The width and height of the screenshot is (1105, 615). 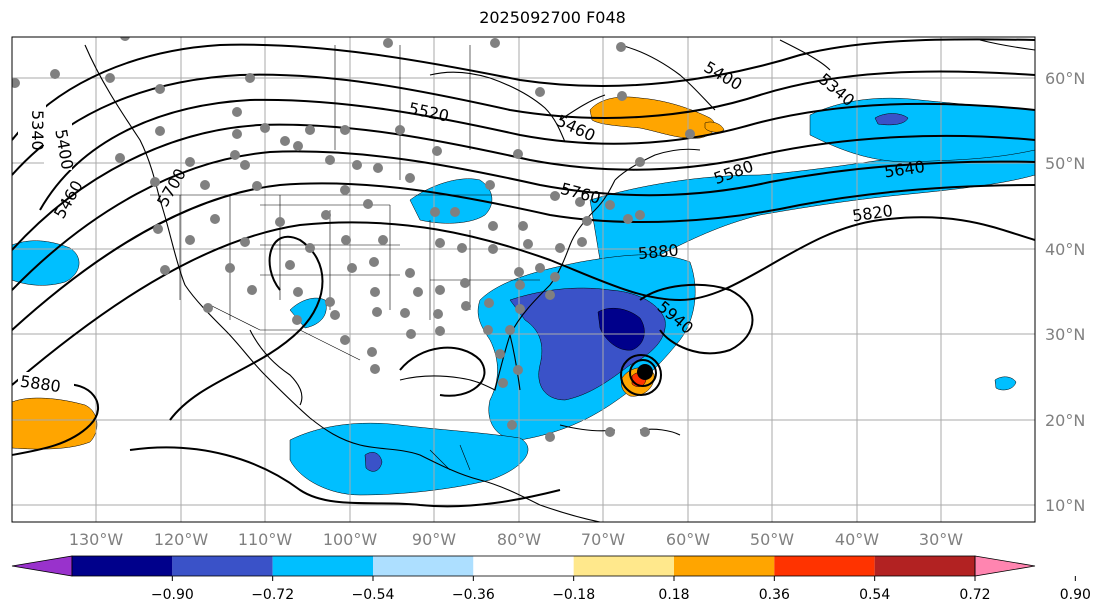 What do you see at coordinates (1075, 595) in the screenshot?
I see `colorbar-tick-label: 0.90` at bounding box center [1075, 595].